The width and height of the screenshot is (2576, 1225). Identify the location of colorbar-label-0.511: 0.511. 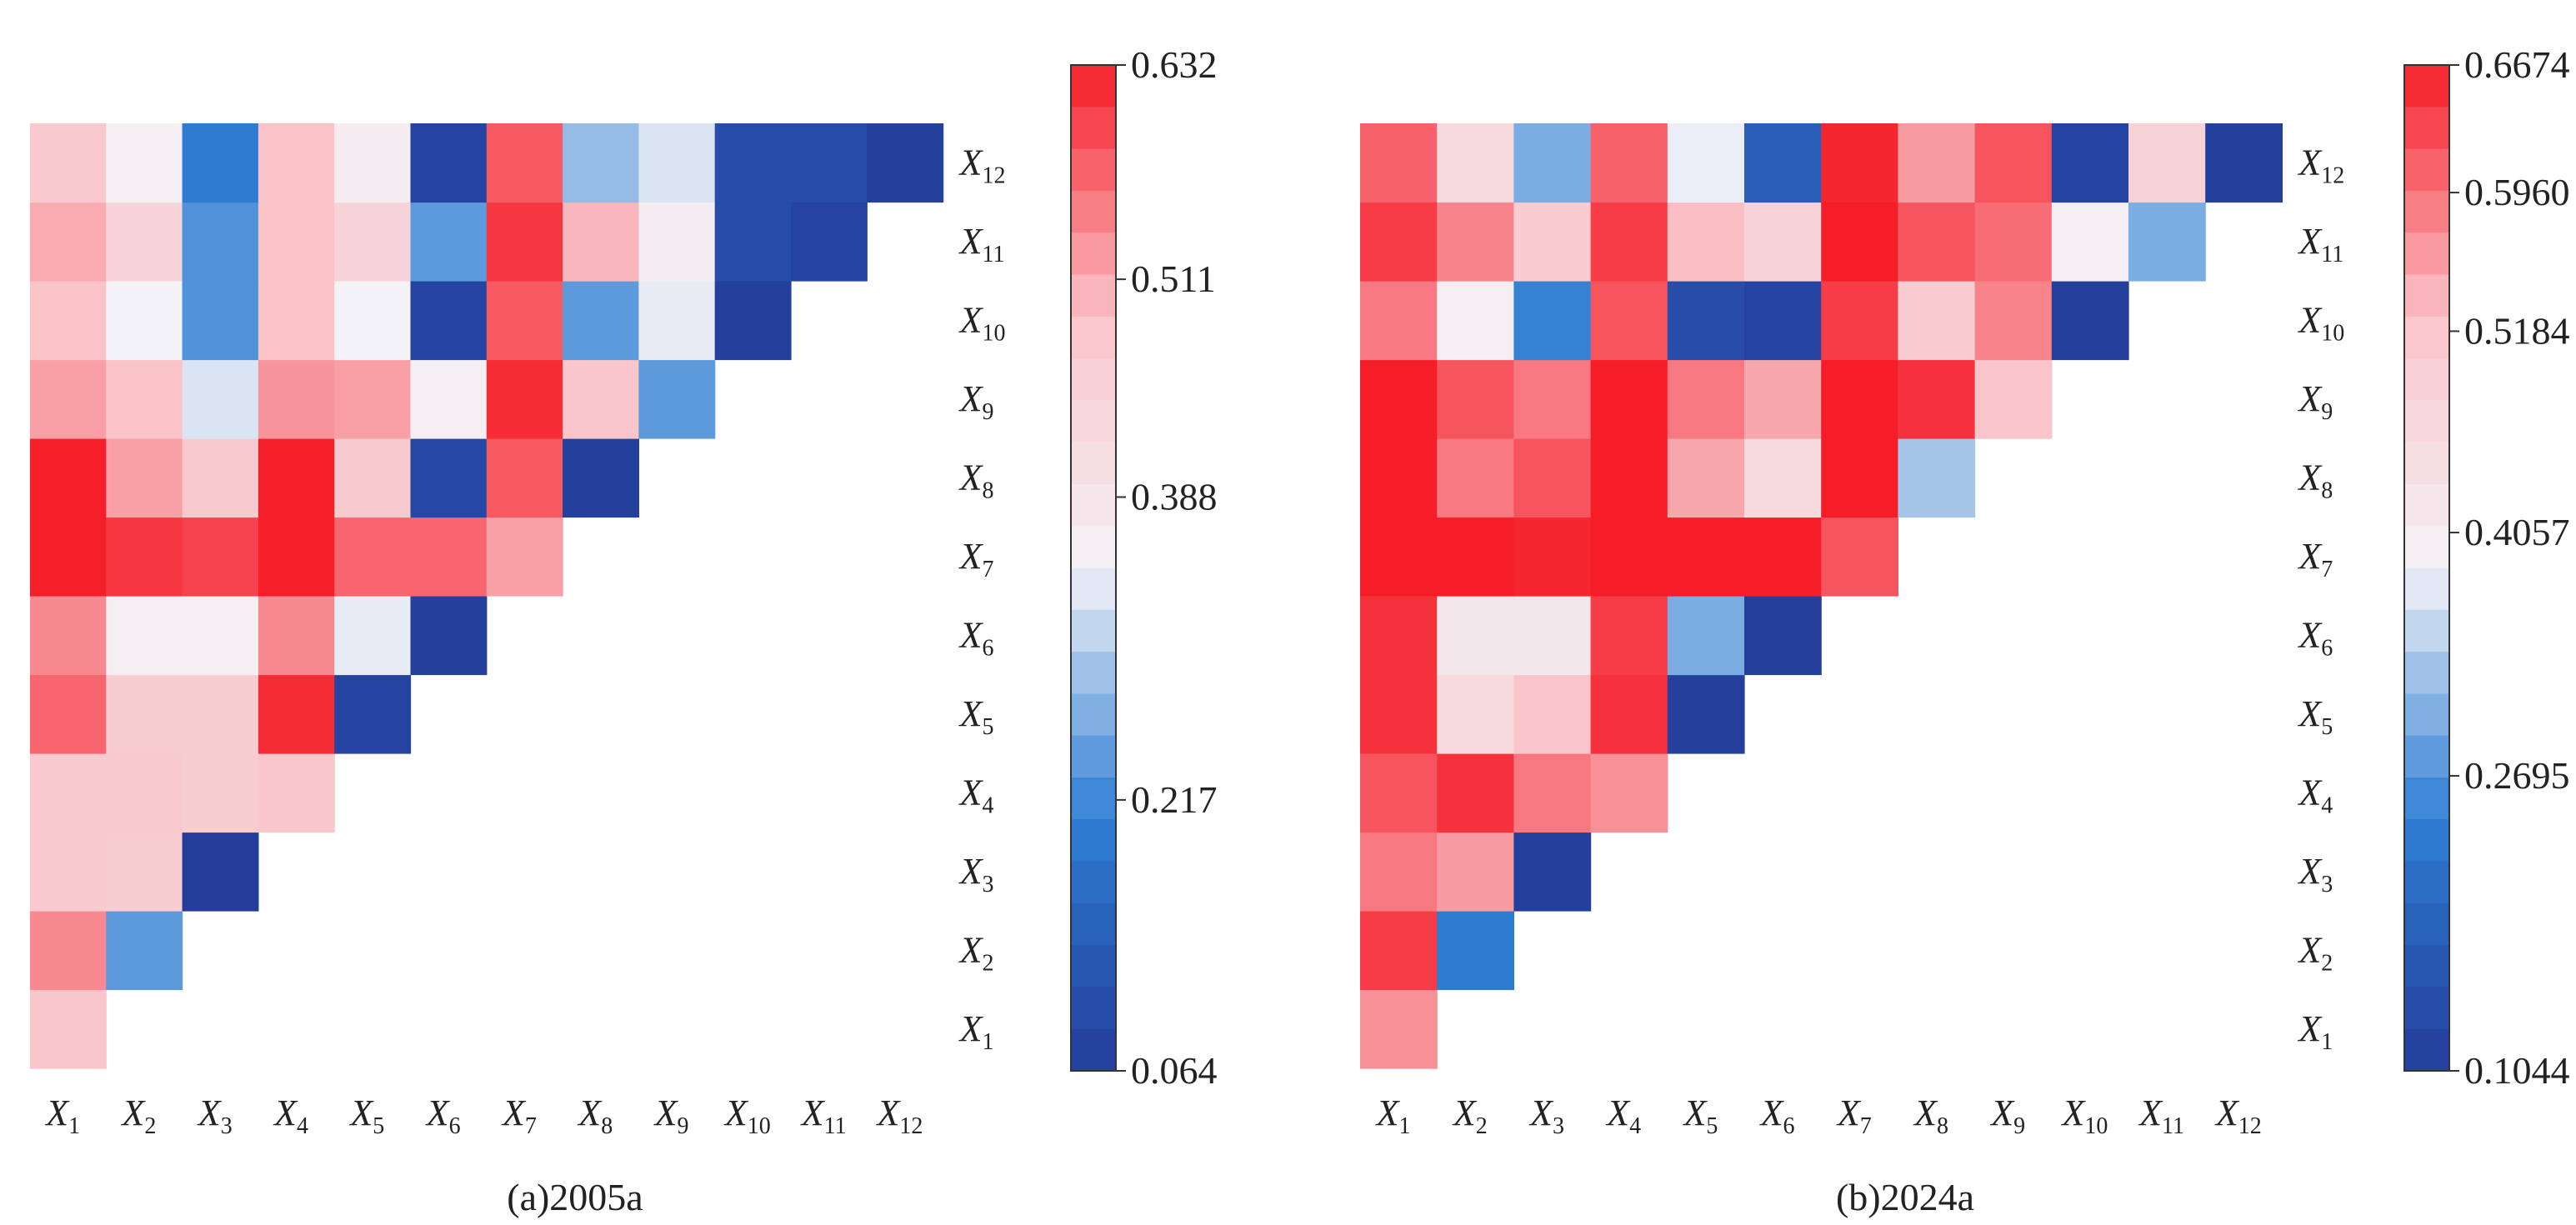
(1174, 279).